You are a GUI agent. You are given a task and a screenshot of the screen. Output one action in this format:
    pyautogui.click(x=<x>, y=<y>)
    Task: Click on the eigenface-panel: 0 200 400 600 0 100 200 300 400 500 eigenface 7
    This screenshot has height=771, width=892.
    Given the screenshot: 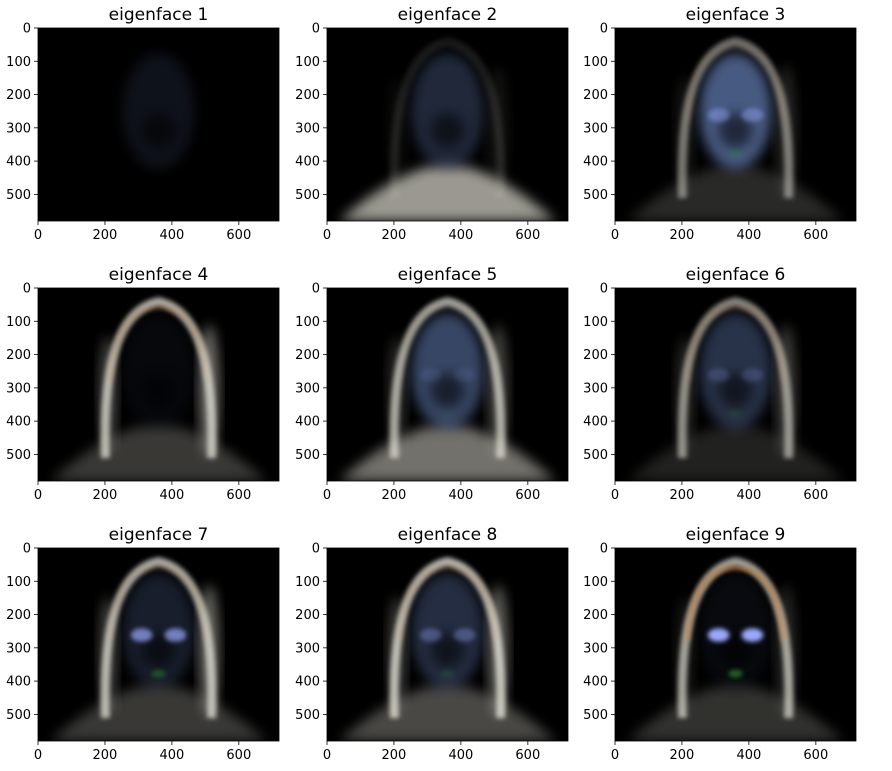 What is the action you would take?
    pyautogui.click(x=143, y=644)
    